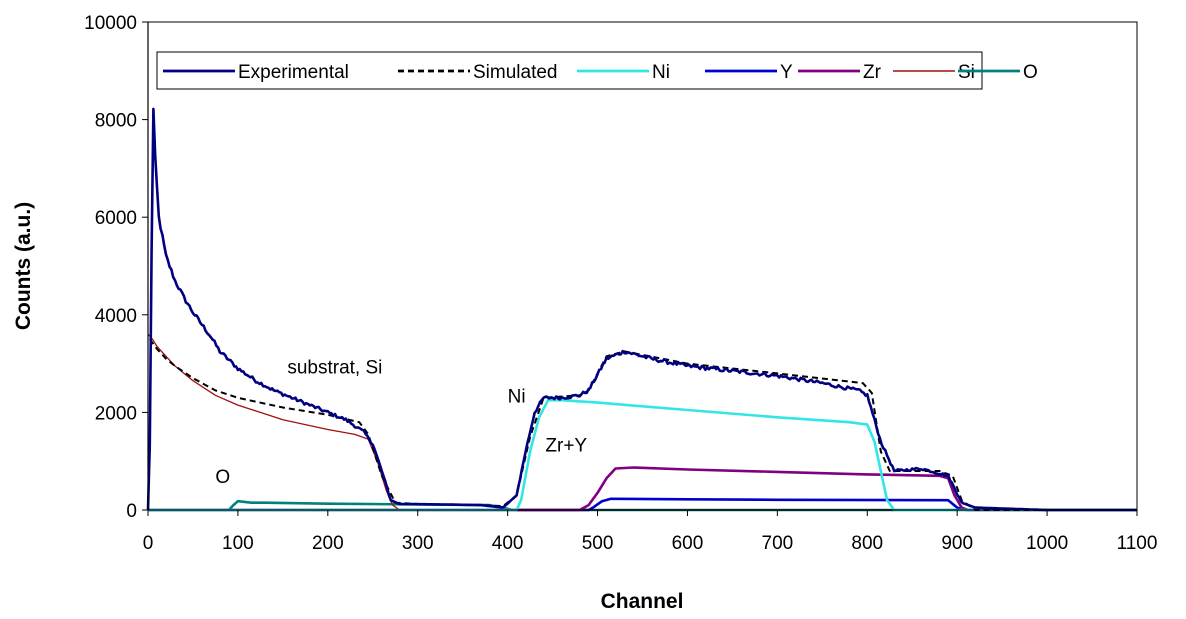  I want to click on x-tick-label: 600, so click(688, 543).